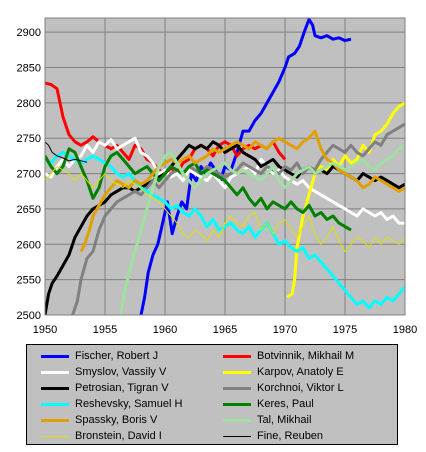 The height and width of the screenshot is (452, 426). Describe the element at coordinates (285, 330) in the screenshot. I see `x-tick-label: 1970` at that location.